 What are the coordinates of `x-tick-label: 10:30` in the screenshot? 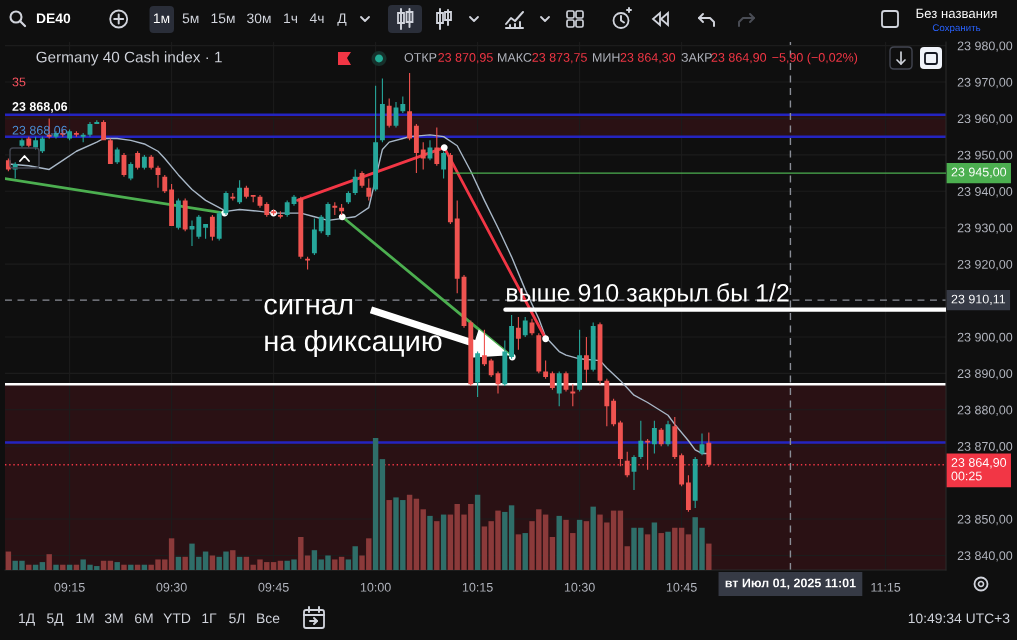 It's located at (579, 587).